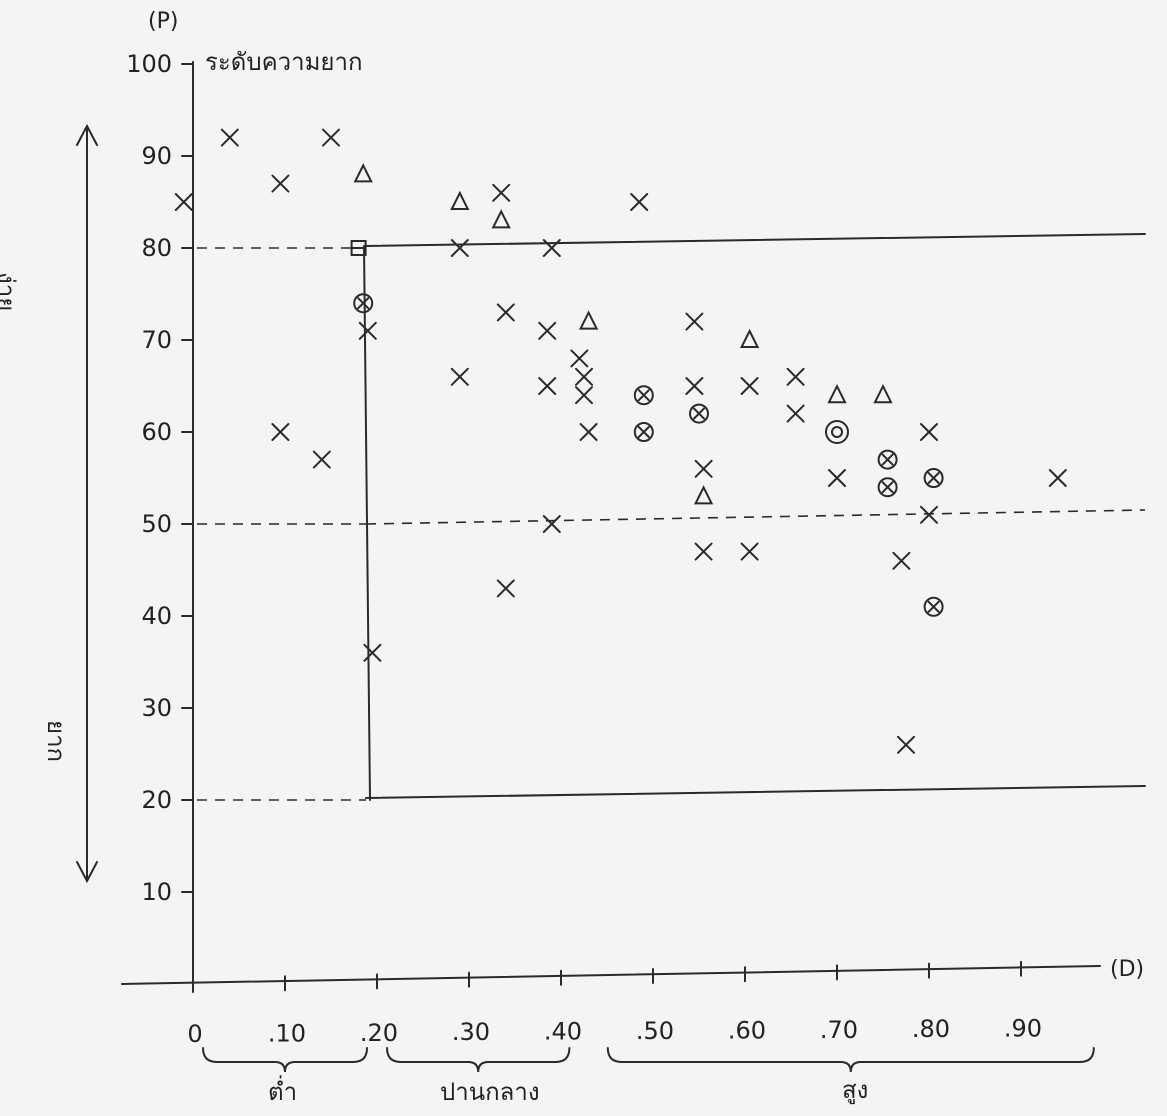  Describe the element at coordinates (655, 1031) in the screenshot. I see `x-tick-label: .50` at that location.